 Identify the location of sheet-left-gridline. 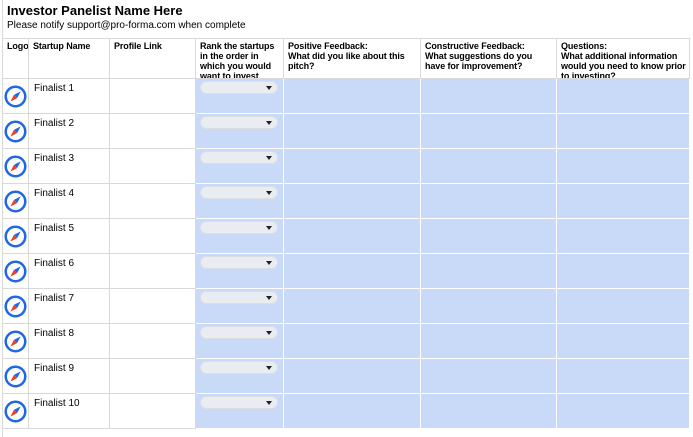
(2, 218).